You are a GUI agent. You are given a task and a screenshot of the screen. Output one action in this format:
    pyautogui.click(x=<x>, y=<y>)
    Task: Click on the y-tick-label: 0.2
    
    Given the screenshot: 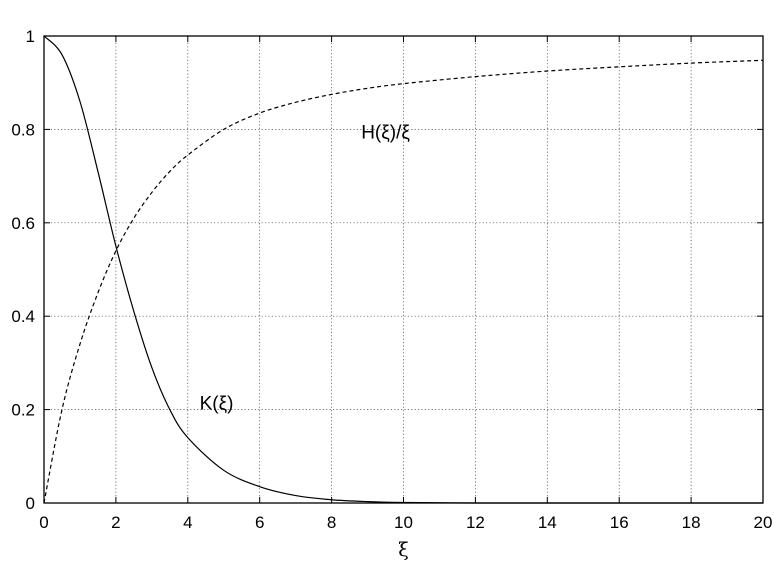 What is the action you would take?
    pyautogui.click(x=23, y=410)
    